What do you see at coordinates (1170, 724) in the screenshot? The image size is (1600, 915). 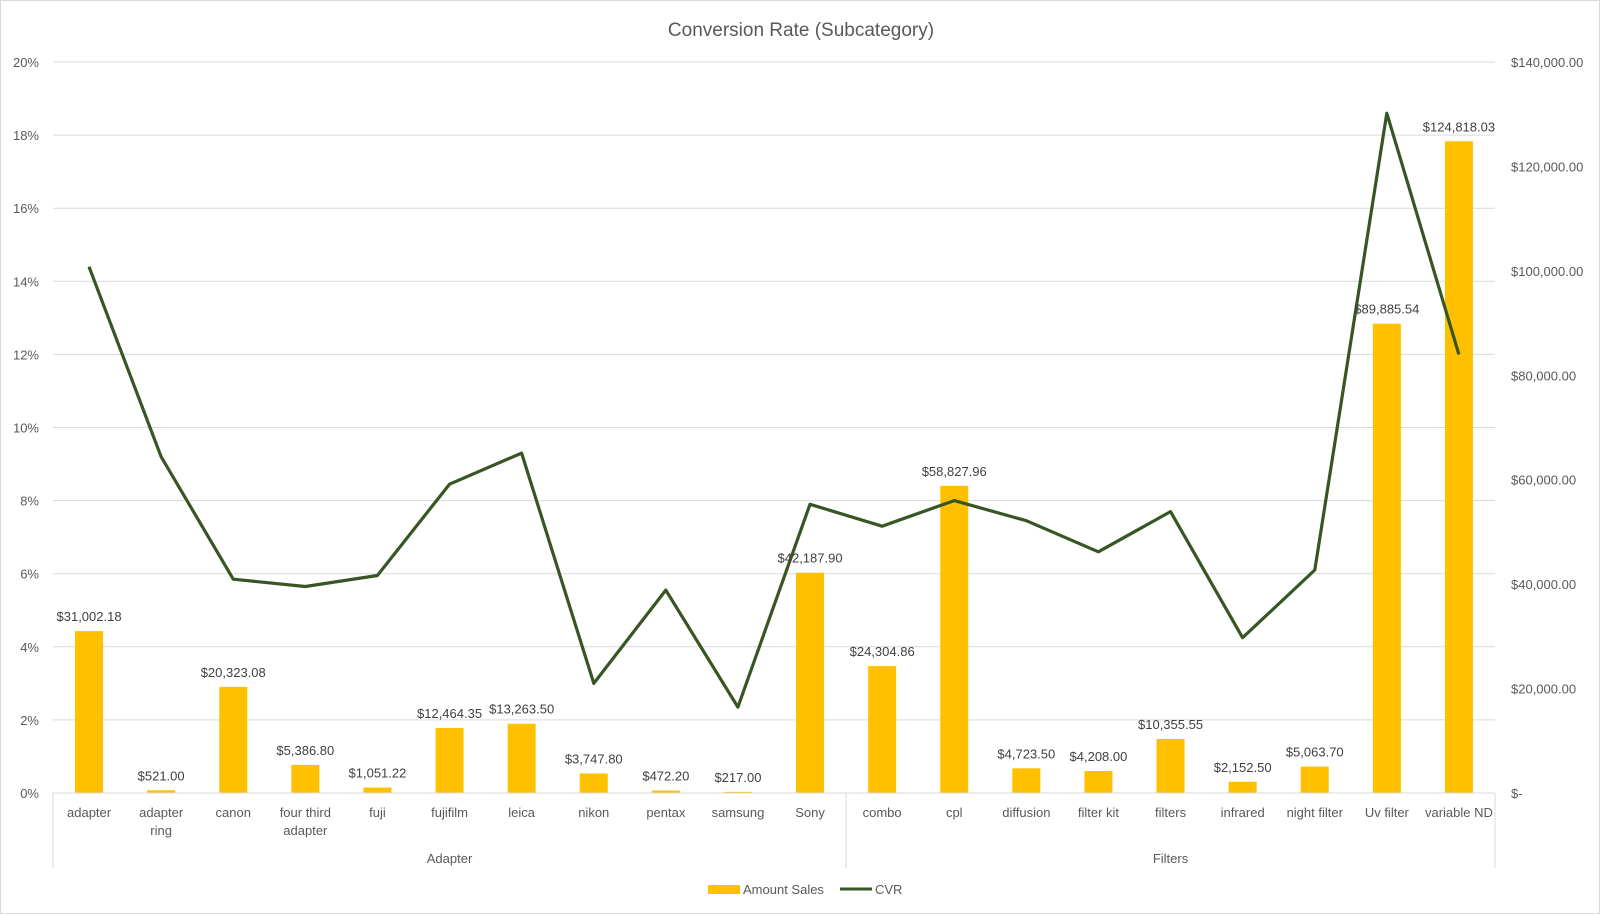 I see `bar-data-label: $10,355.55` at bounding box center [1170, 724].